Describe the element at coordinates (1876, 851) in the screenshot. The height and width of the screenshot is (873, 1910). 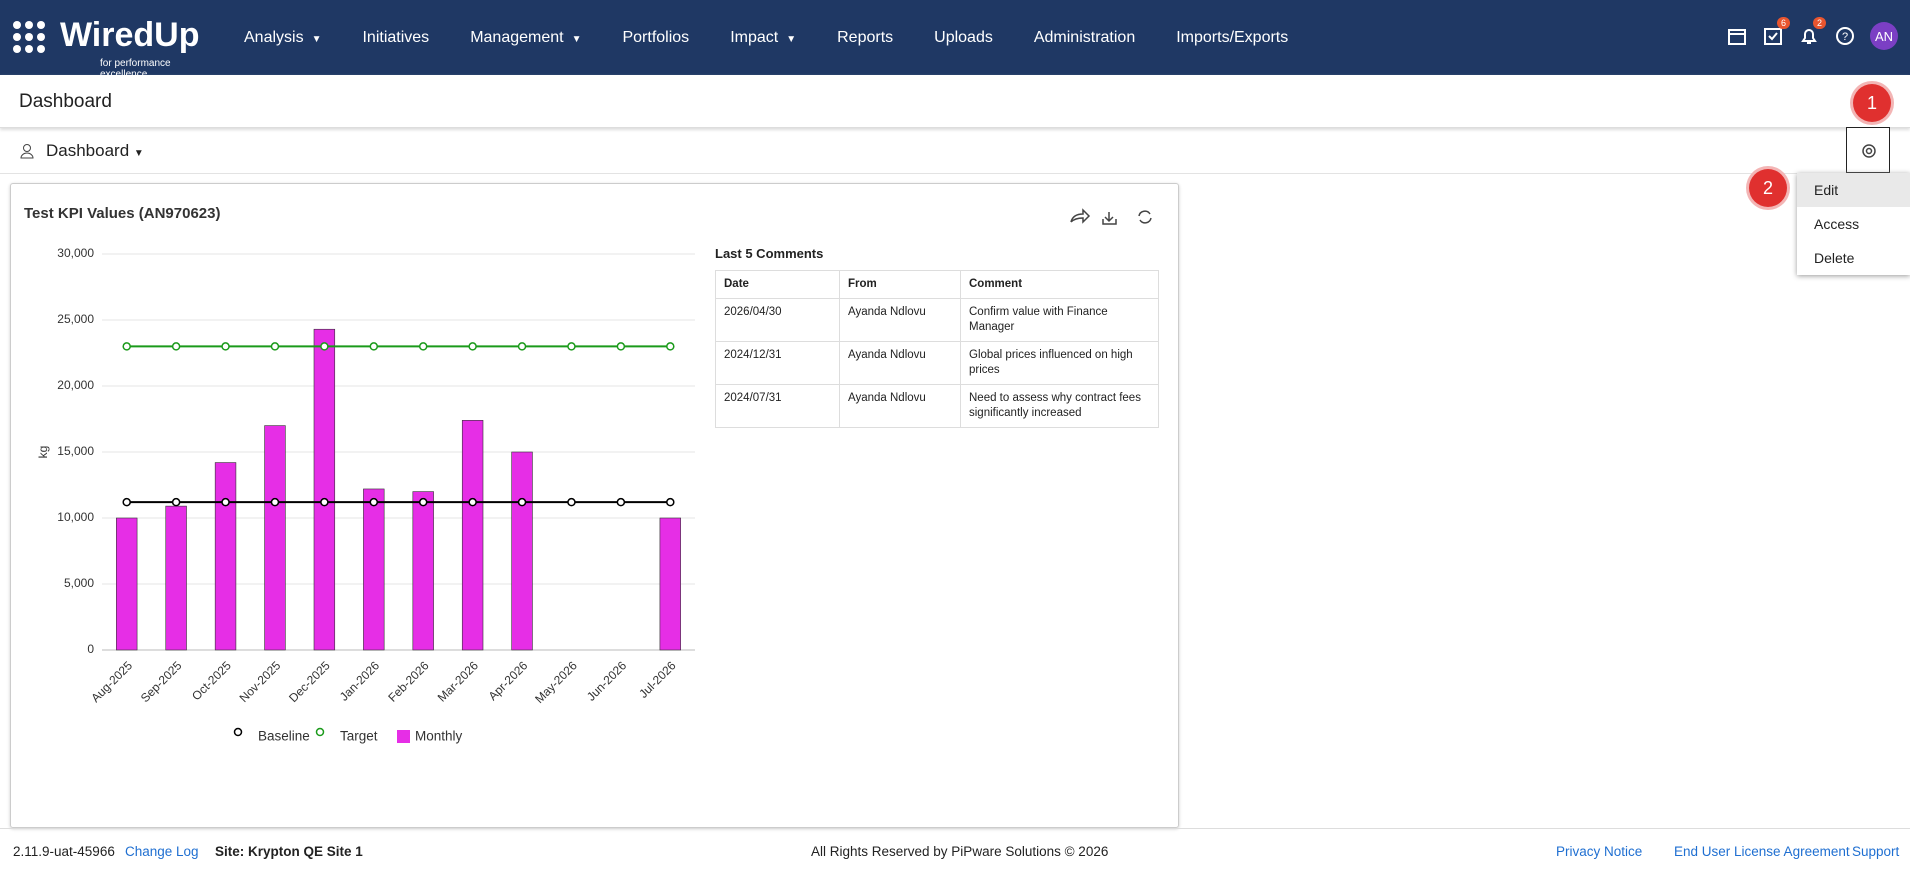
I see `footer-link: Support` at that location.